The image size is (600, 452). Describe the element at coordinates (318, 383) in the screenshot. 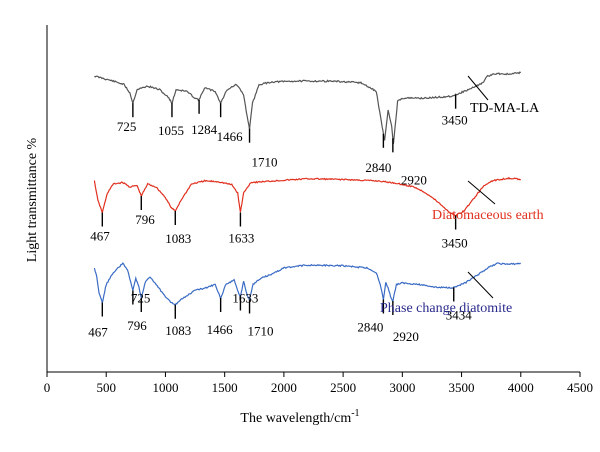

I see `x-ticks: 0 500 1000 1500 2000 2500 3000 3500 4000 4500` at that location.